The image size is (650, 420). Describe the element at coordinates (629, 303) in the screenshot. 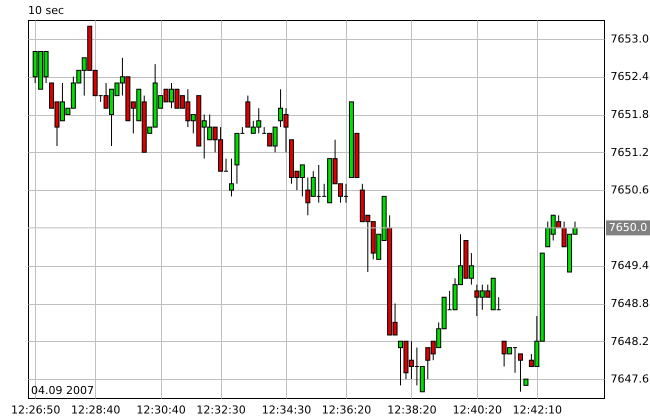

I see `y-tick-label: 7648.8` at that location.